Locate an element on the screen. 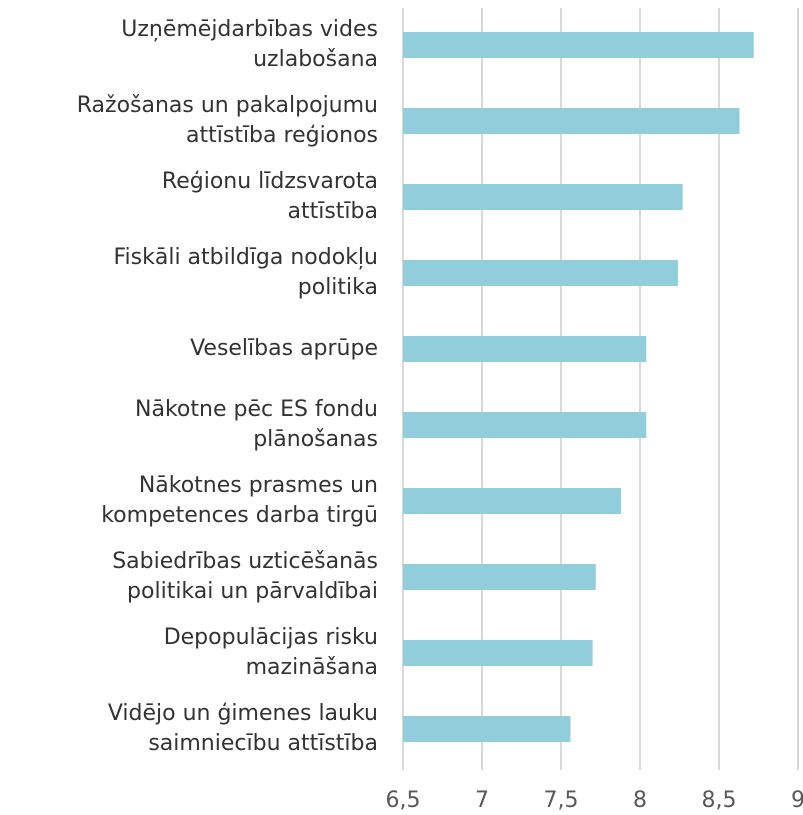 The image size is (803, 815). category-label: Fiskāli atbildīga nodokļu politika is located at coordinates (245, 272).